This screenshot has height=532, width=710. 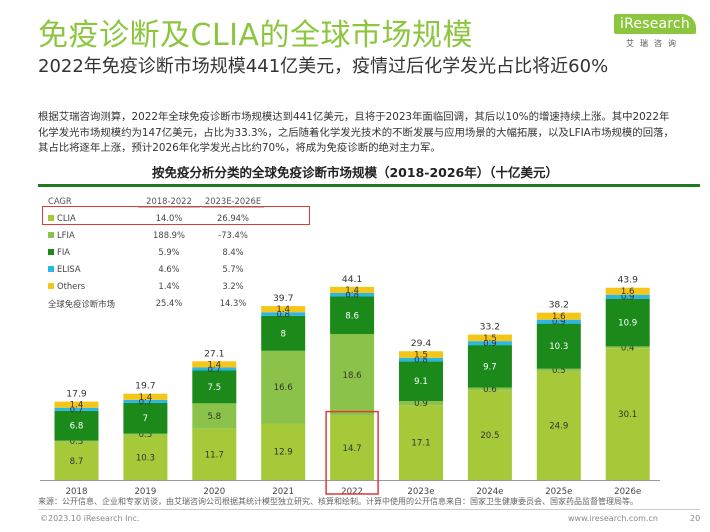 I want to click on cagr-label-elisa: ELISA, so click(x=69, y=269).